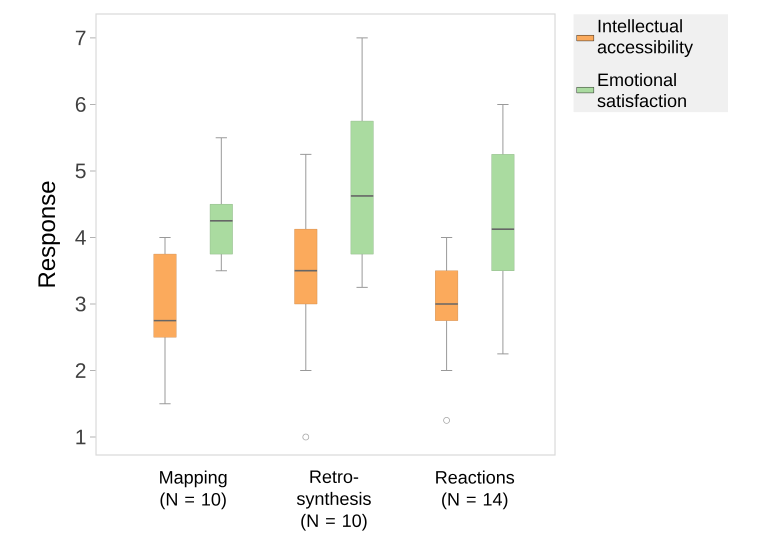 The height and width of the screenshot is (556, 769). I want to click on y-axis-title: Response, so click(49, 234).